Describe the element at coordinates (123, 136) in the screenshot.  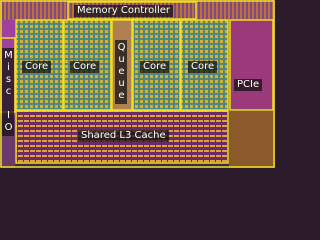
I see `l3-cache-label: Shared L3 Cache` at that location.